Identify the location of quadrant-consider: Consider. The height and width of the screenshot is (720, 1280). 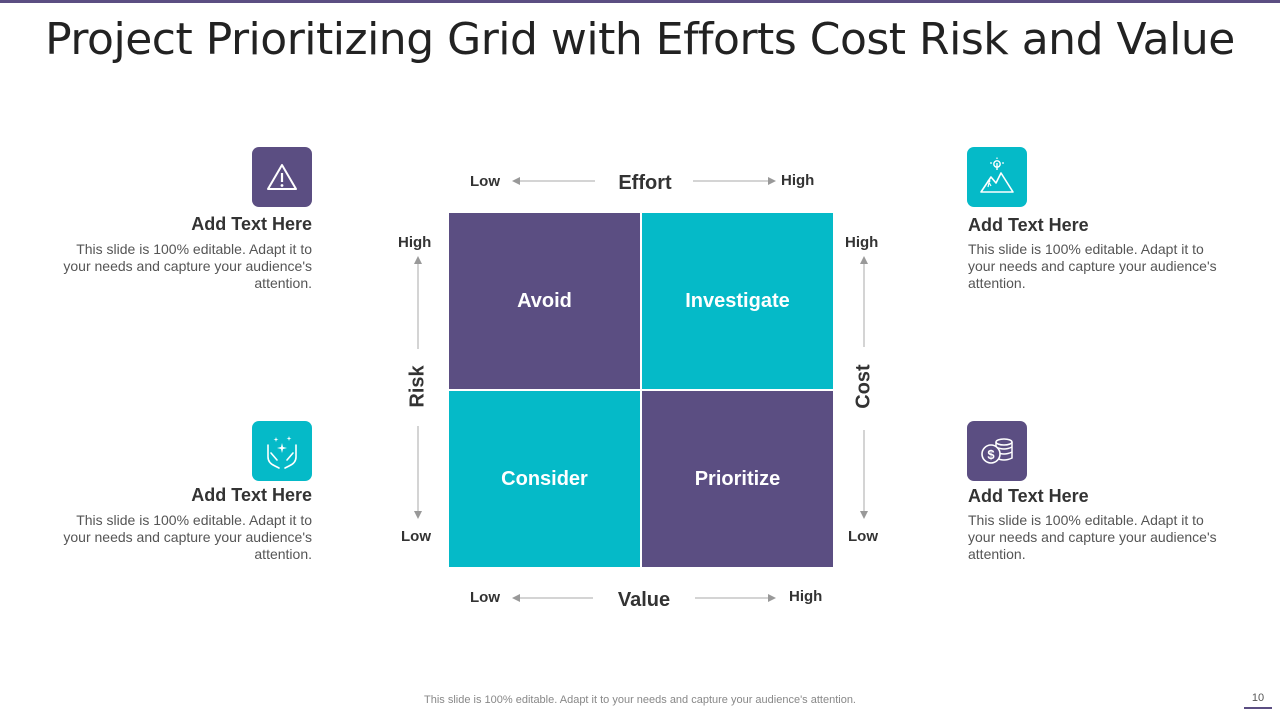
(544, 479).